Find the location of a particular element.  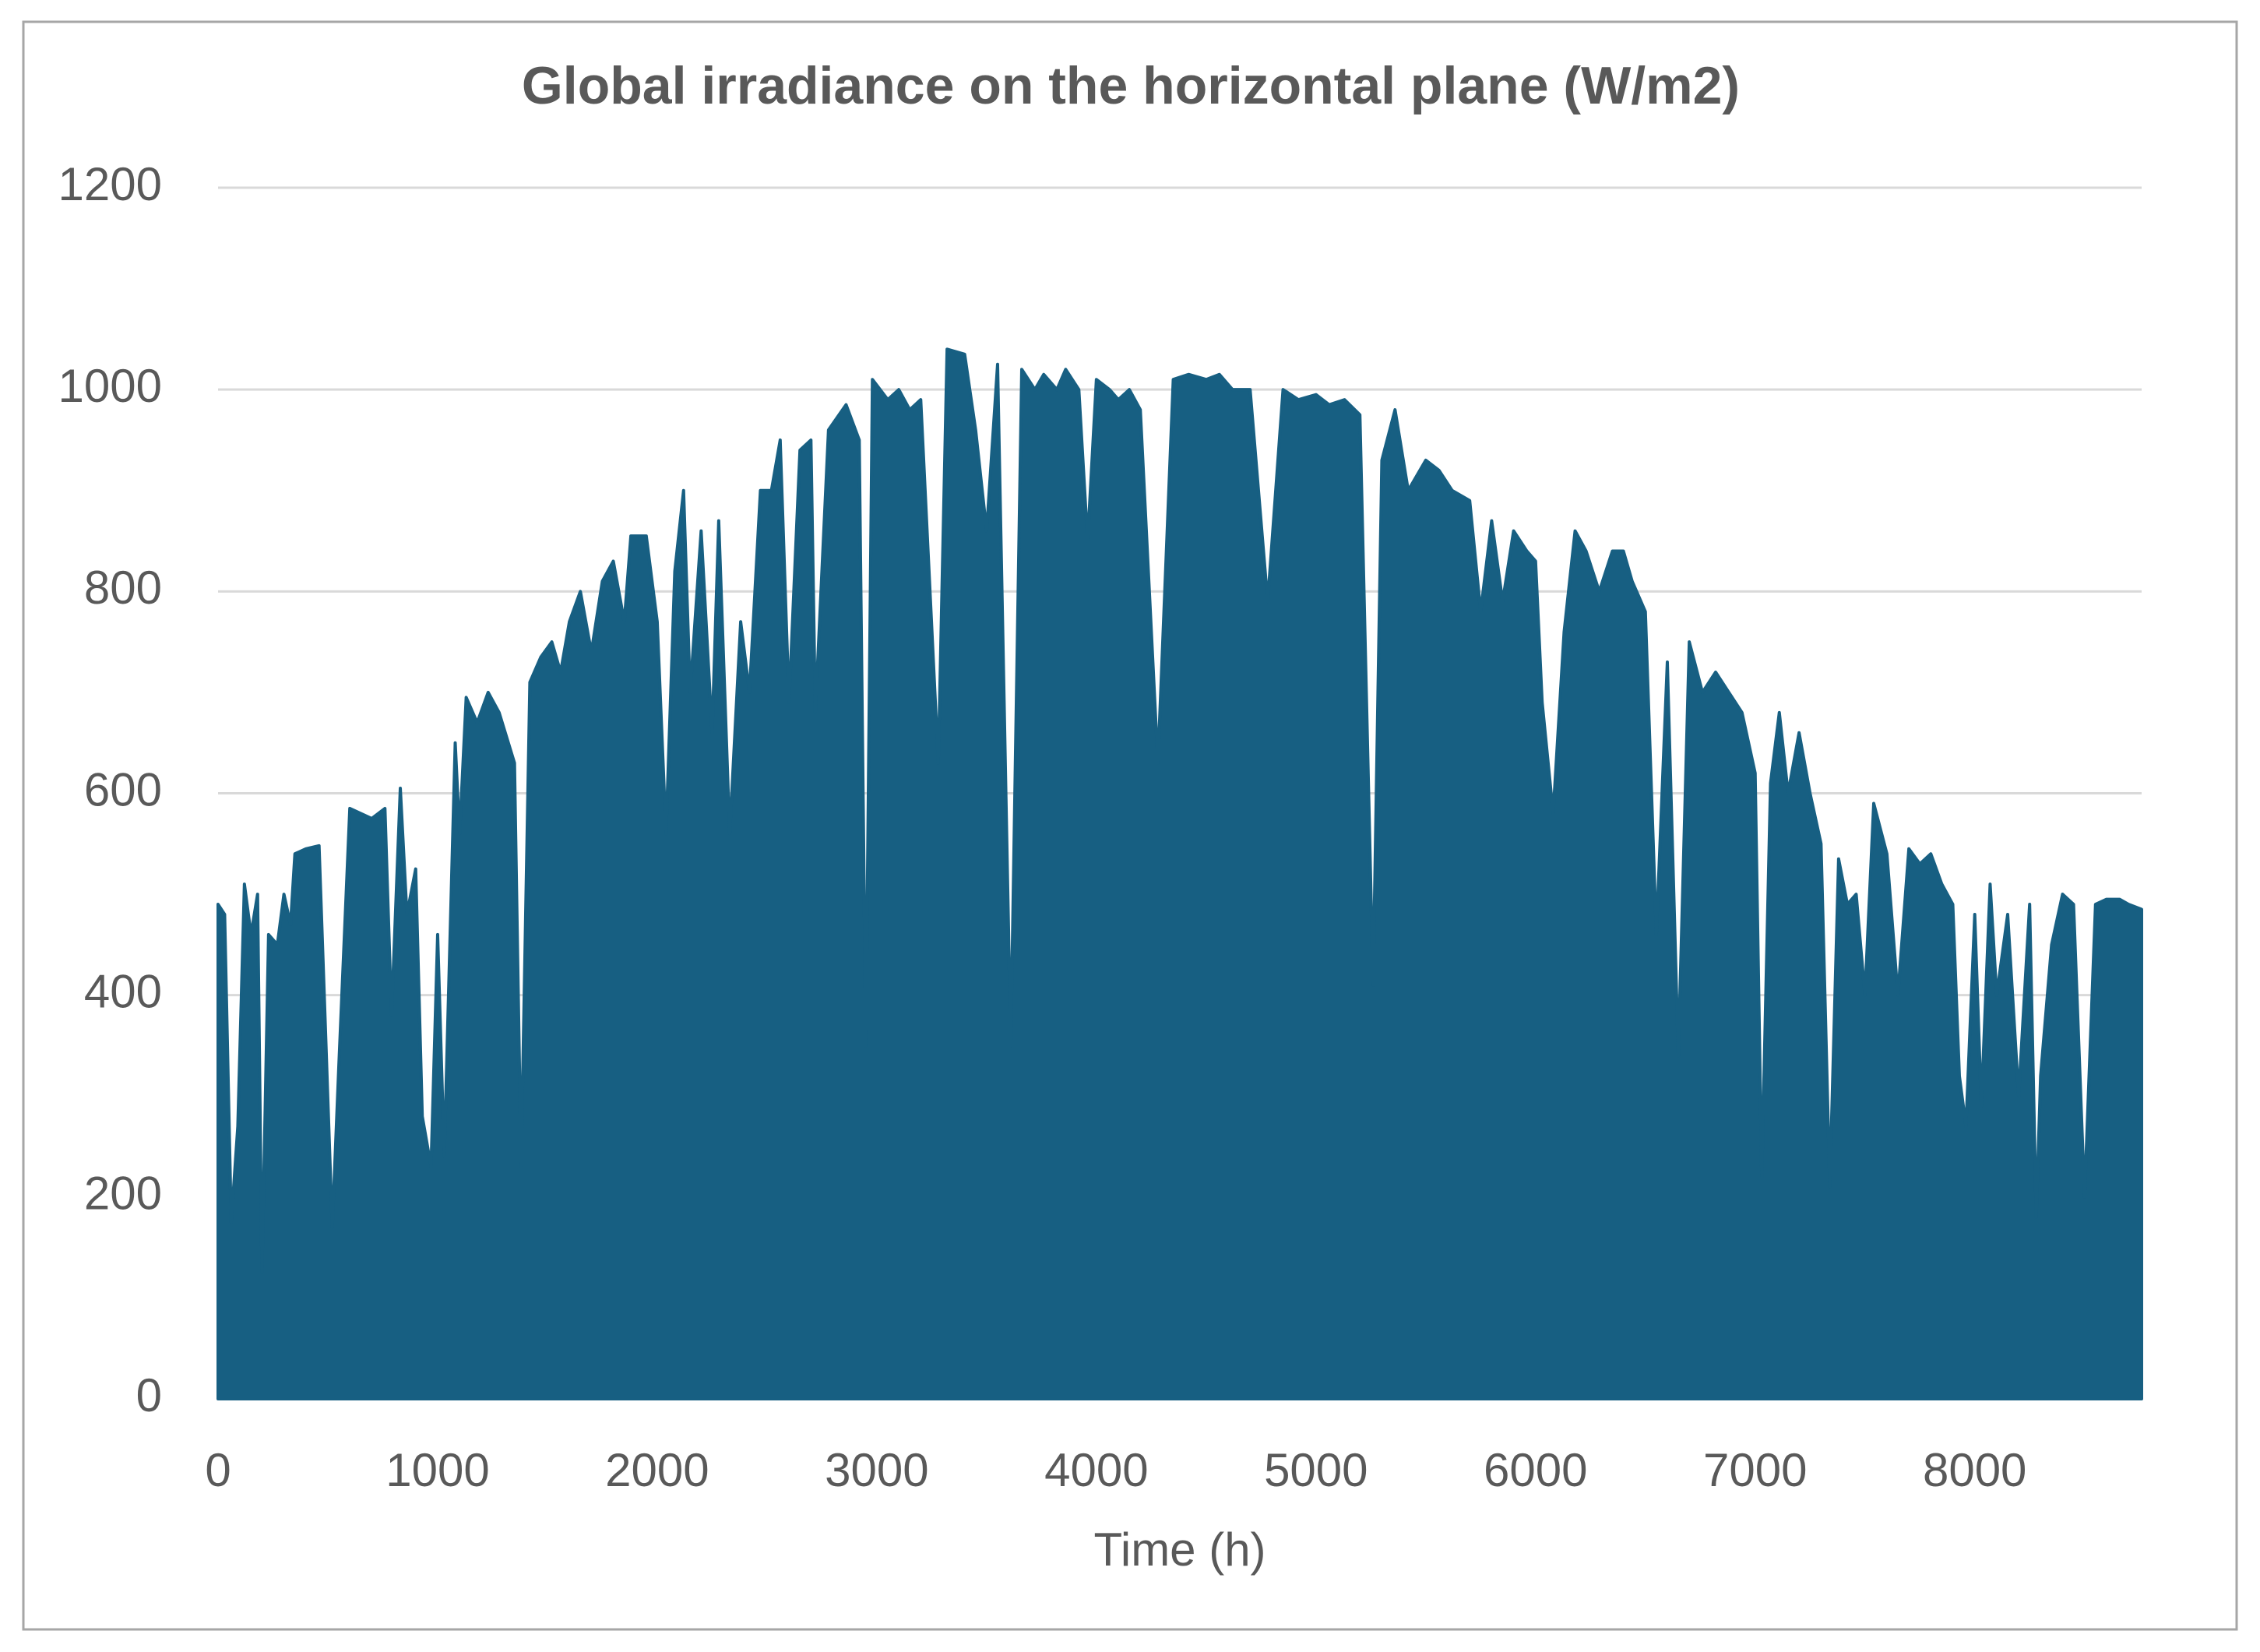

y-tick-label: 1000 is located at coordinates (110, 386).